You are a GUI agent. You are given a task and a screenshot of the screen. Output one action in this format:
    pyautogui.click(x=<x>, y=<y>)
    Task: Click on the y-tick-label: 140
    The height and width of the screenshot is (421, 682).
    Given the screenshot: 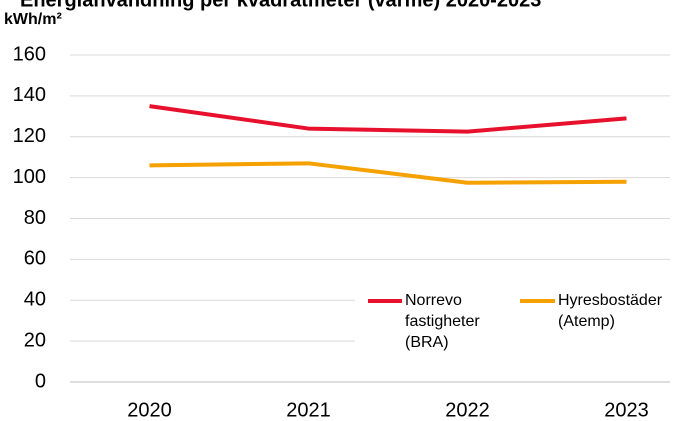 What is the action you would take?
    pyautogui.click(x=29, y=95)
    